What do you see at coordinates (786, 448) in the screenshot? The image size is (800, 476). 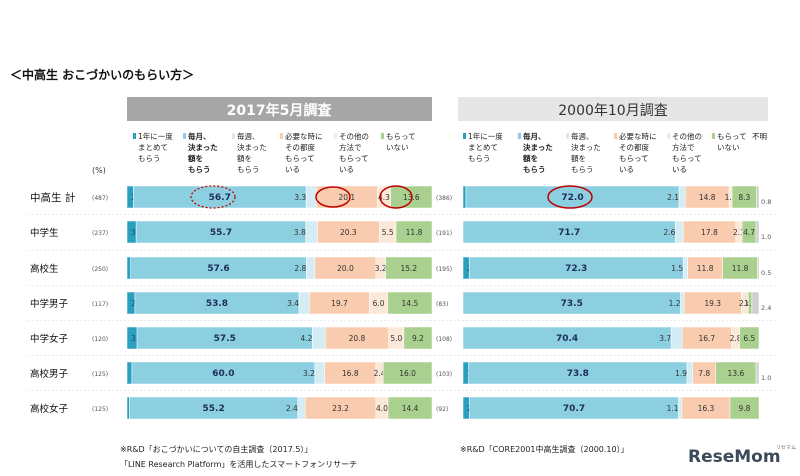 I see `resemom-logo-small: リセマム` at bounding box center [786, 448].